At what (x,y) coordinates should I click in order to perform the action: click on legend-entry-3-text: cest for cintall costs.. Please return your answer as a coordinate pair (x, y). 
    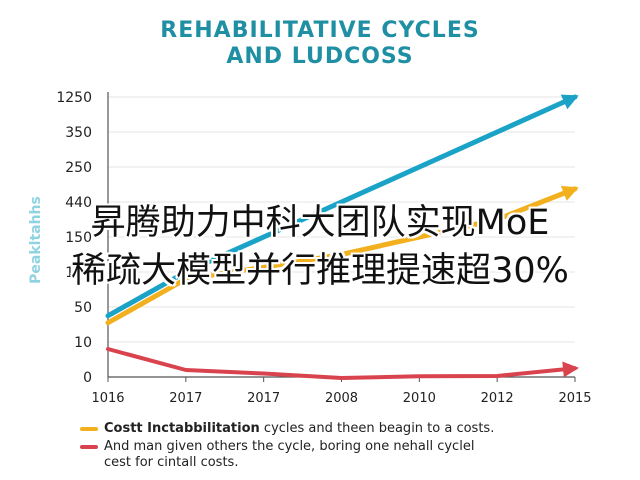
    Looking at the image, I should click on (171, 462).